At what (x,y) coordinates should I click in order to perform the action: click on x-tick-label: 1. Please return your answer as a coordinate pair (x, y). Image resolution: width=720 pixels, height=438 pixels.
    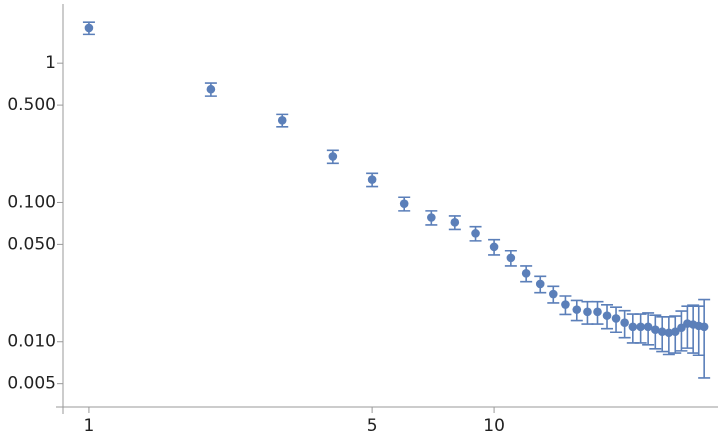
    Looking at the image, I should click on (89, 426).